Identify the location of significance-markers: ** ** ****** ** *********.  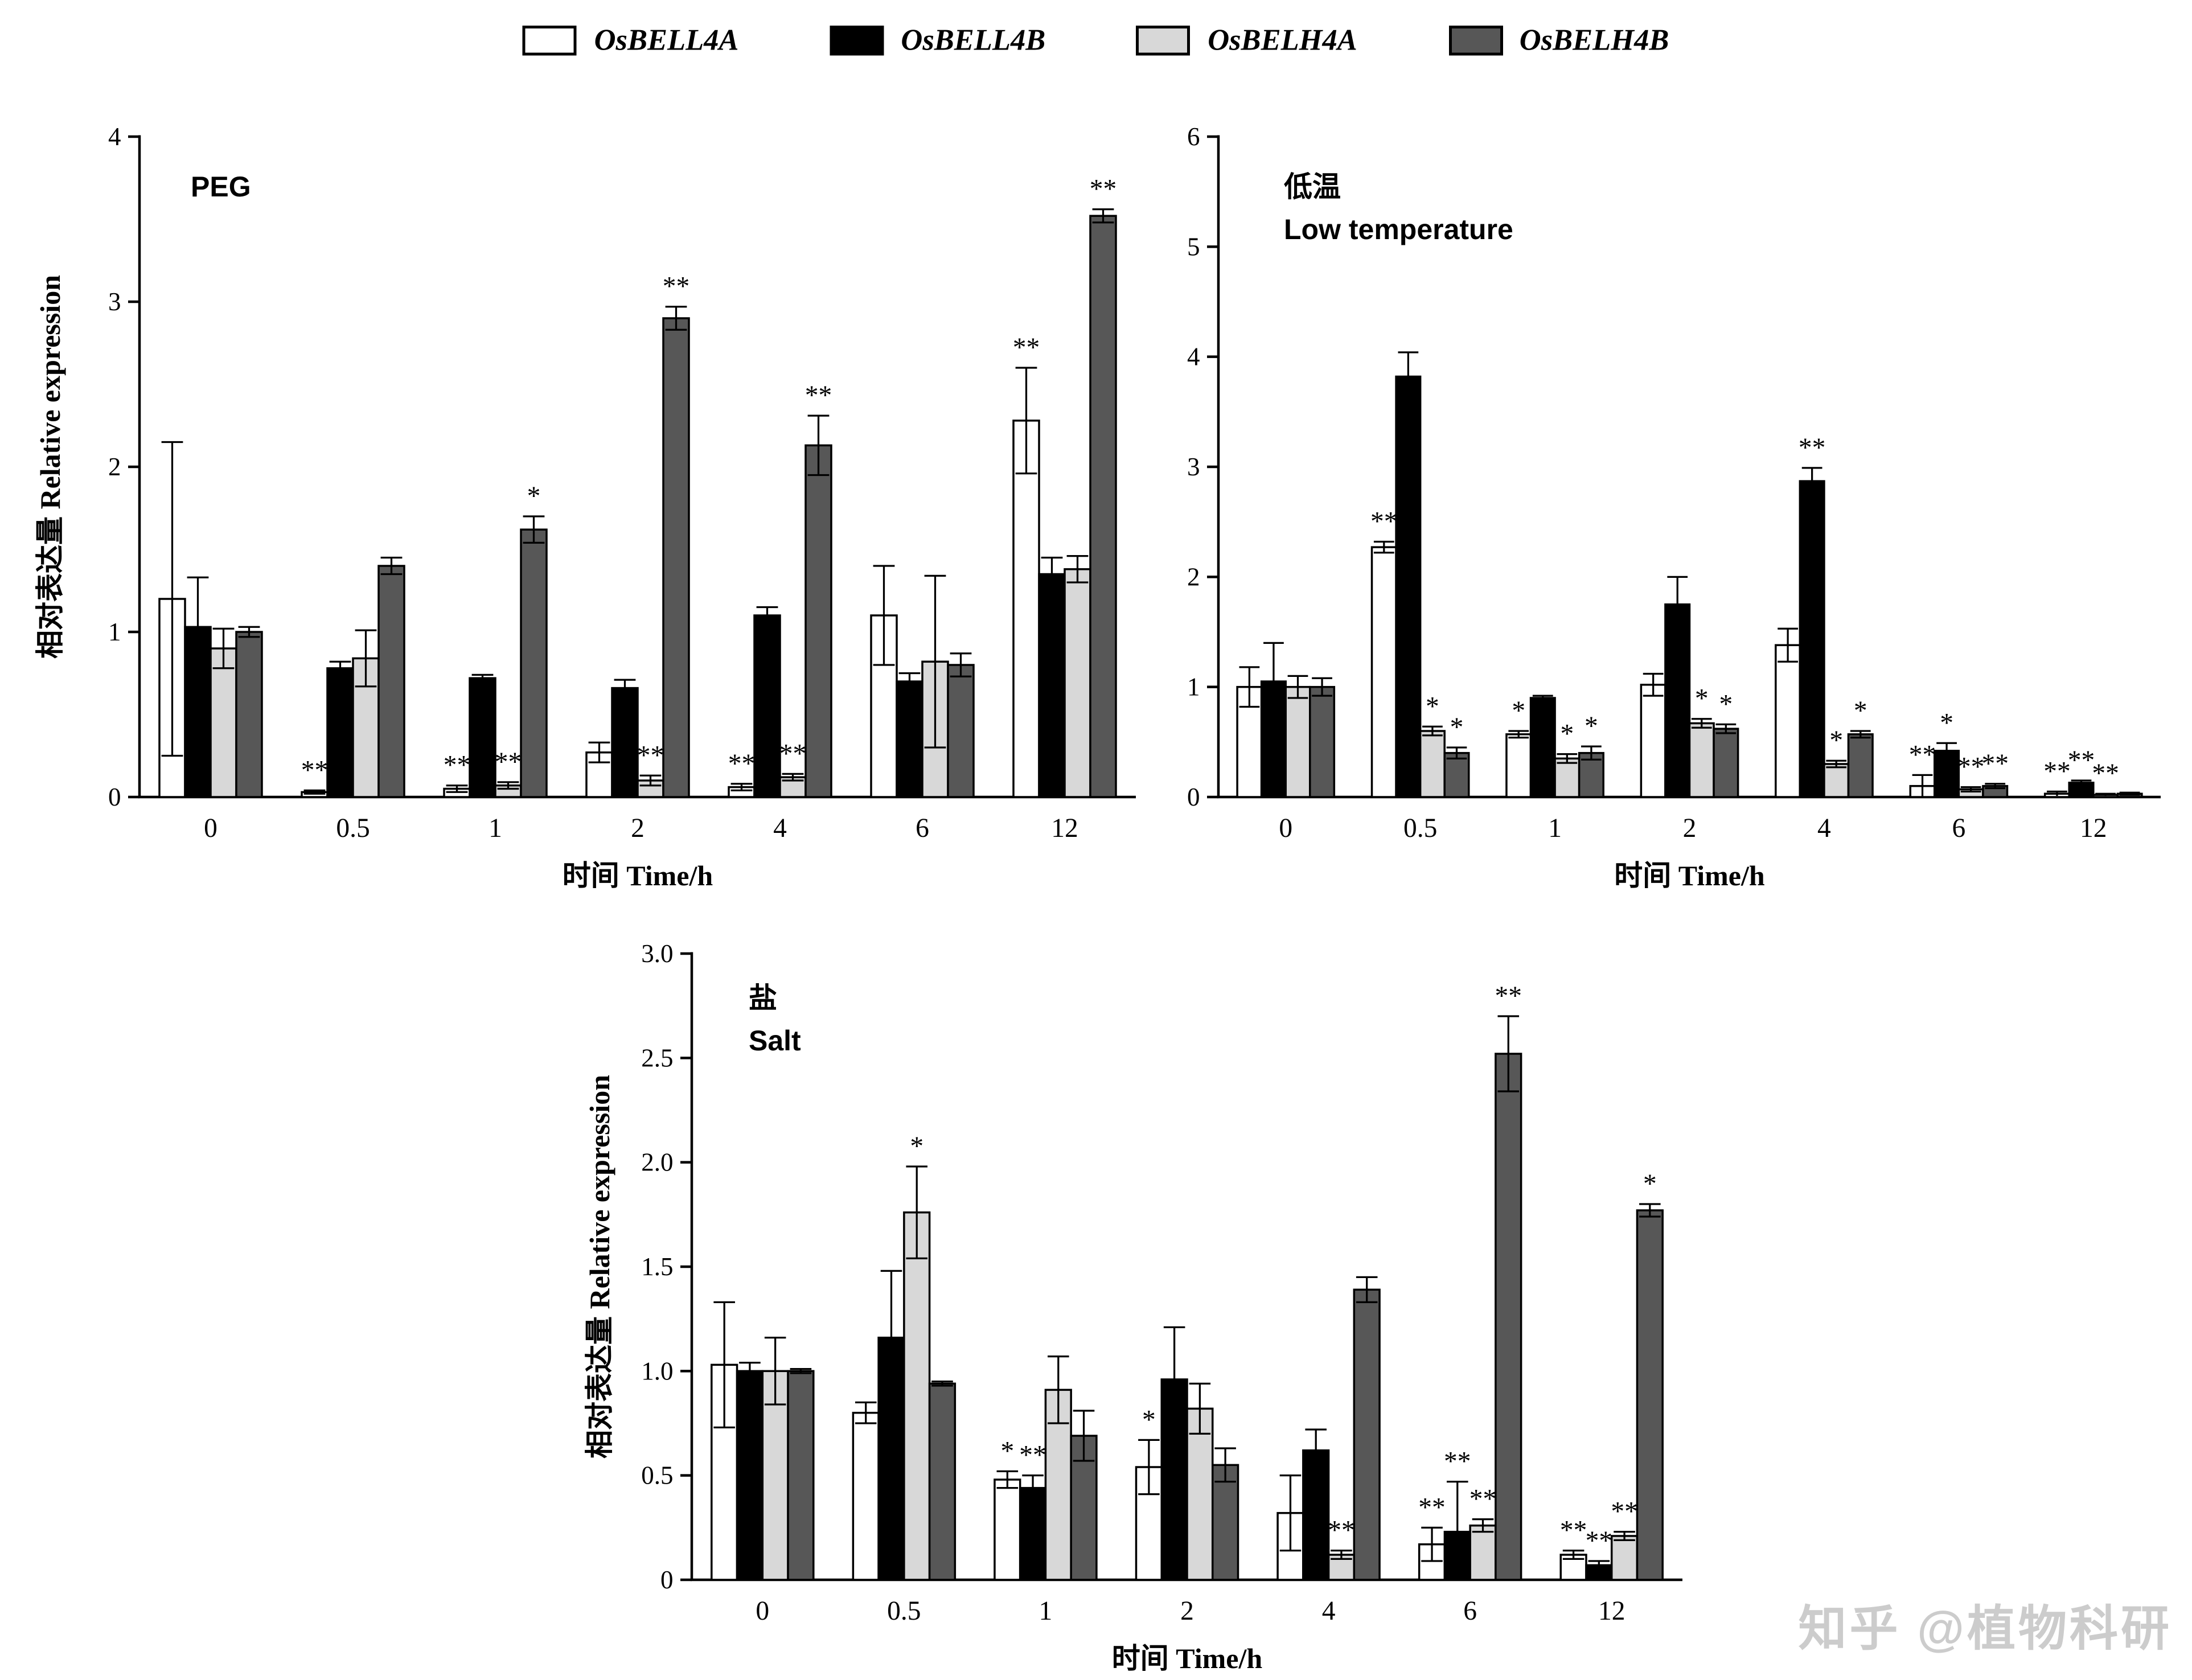
(709, 480).